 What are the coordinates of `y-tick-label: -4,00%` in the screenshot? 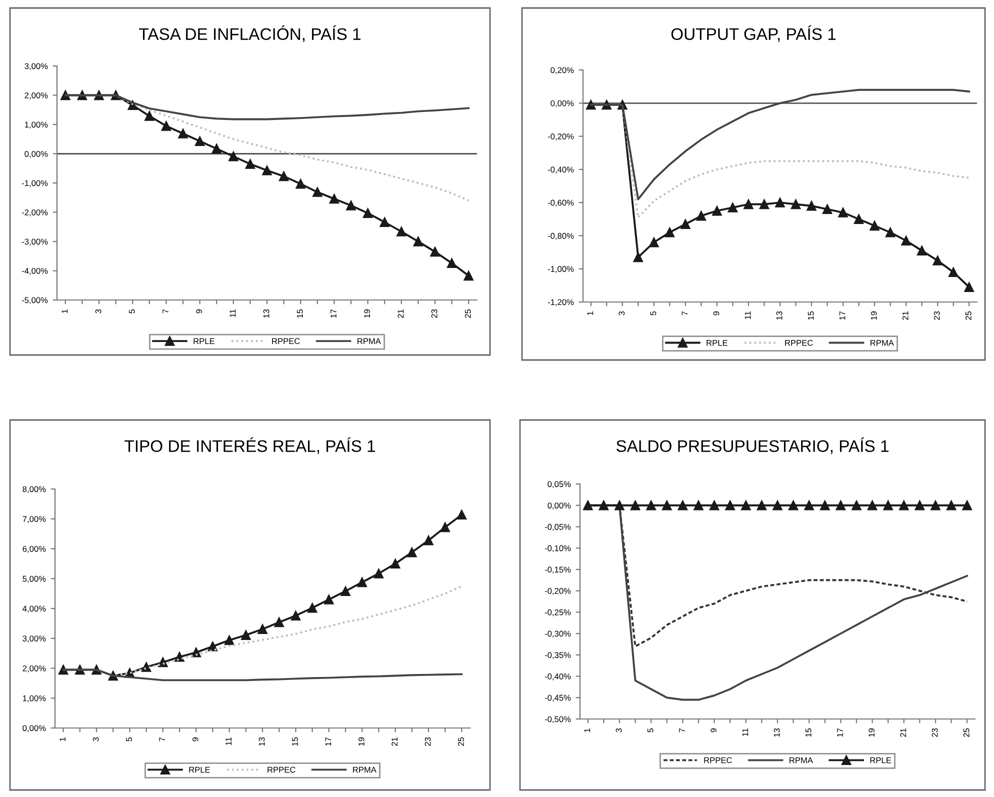 It's located at (35, 271).